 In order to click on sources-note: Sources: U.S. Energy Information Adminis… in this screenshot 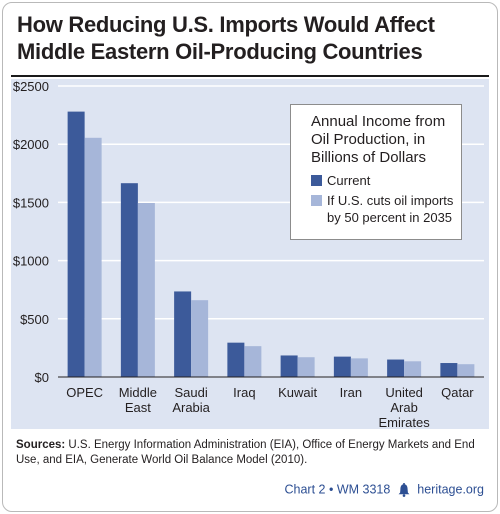, I will do `click(251, 453)`.